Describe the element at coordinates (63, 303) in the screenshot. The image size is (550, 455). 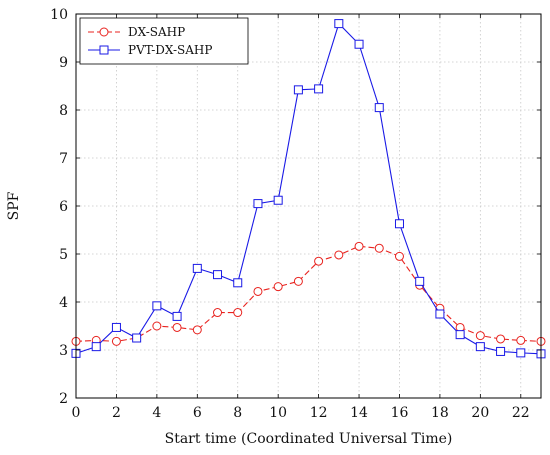
I see `y-tick-label: 4` at that location.